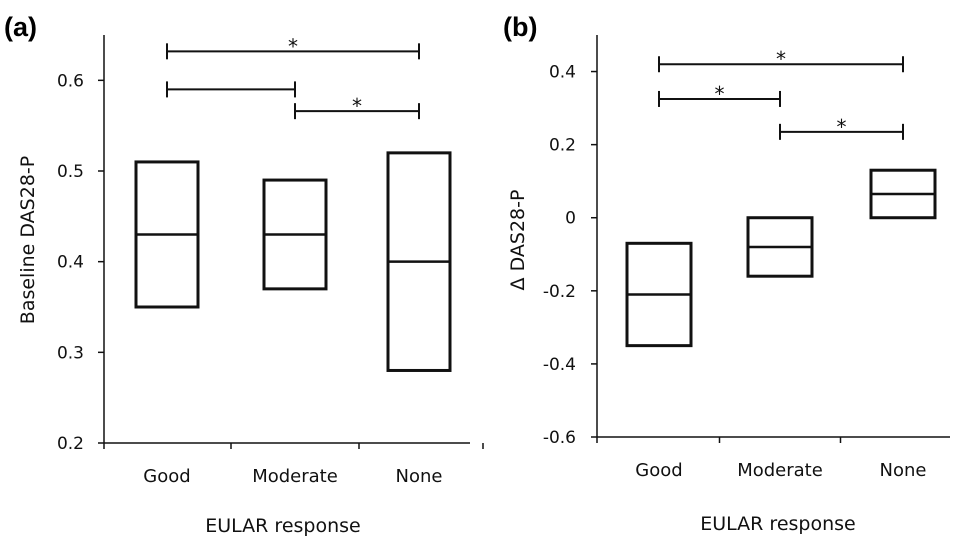 Image resolution: width=957 pixels, height=539 pixels. I want to click on panel-a-label: (a), so click(20, 27).